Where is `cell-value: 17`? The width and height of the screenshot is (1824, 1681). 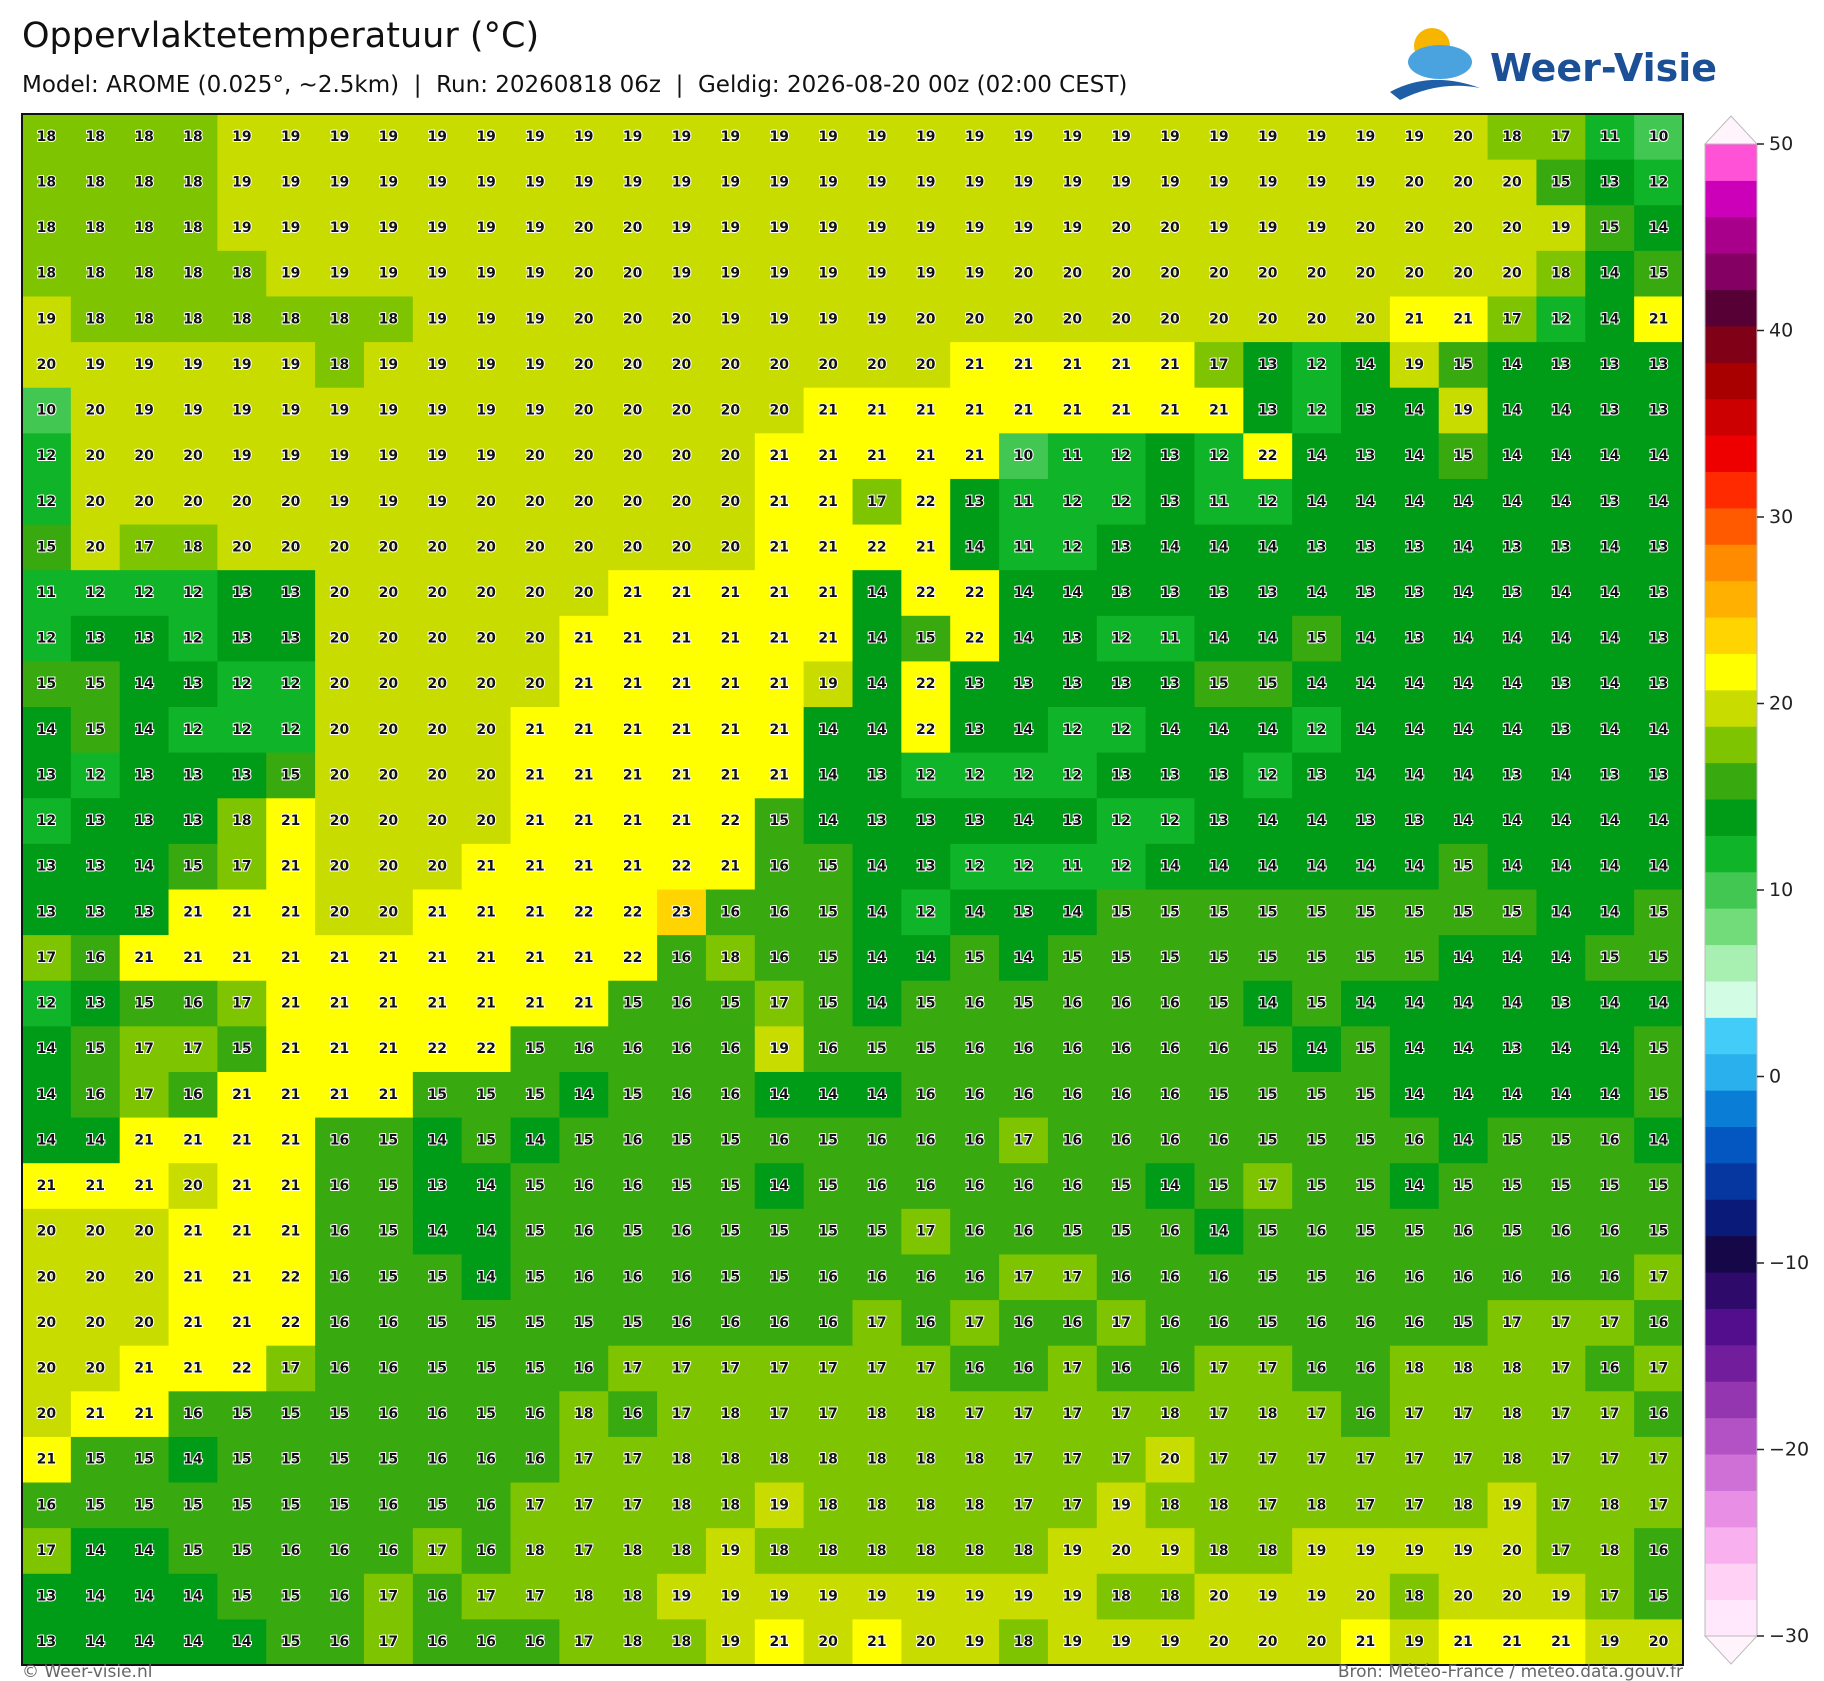 cell-value: 17 is located at coordinates (1072, 1505).